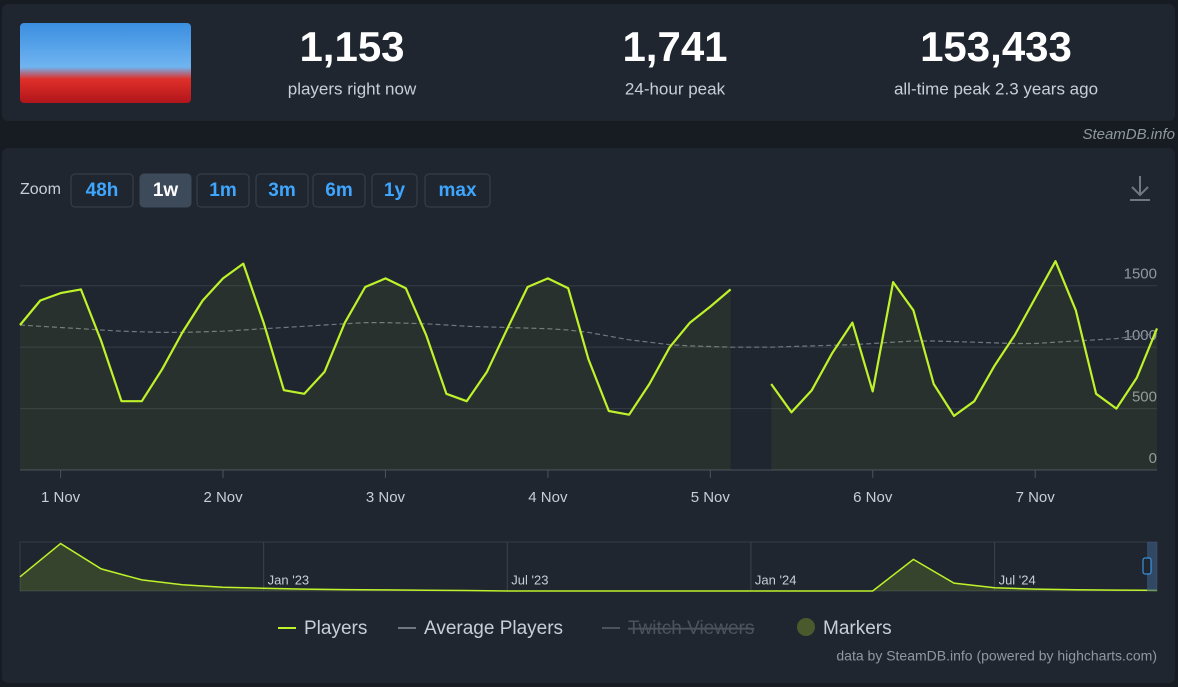 This screenshot has width=1178, height=687. I want to click on players-area, so click(964, 365).